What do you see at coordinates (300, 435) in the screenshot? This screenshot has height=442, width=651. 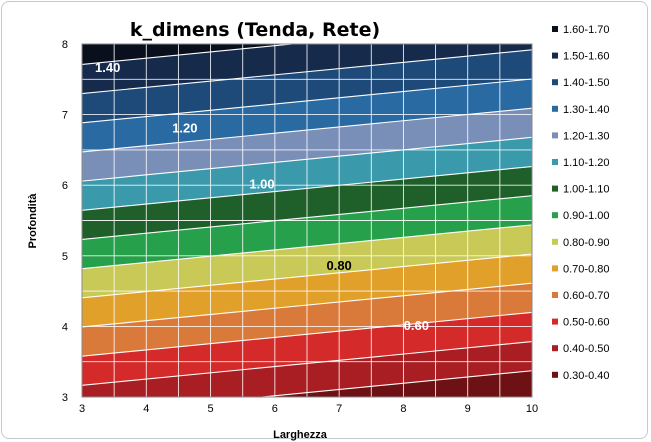 I see `x-axis-label: Larghezza` at bounding box center [300, 435].